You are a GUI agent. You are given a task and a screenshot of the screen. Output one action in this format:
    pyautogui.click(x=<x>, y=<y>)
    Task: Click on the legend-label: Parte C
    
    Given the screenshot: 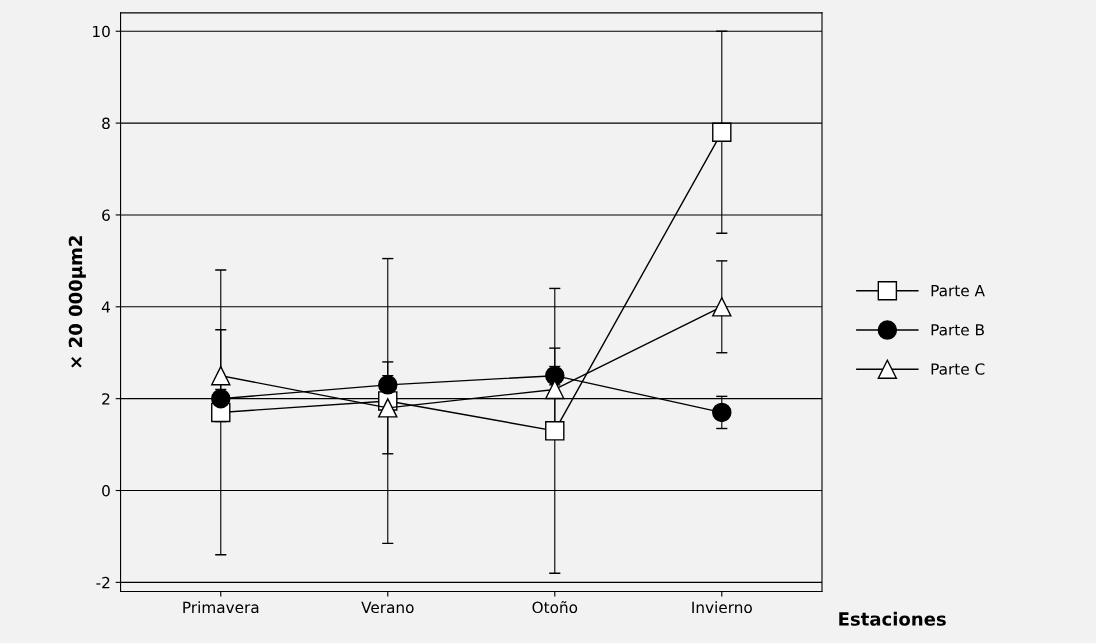 What is the action you would take?
    pyautogui.click(x=958, y=369)
    